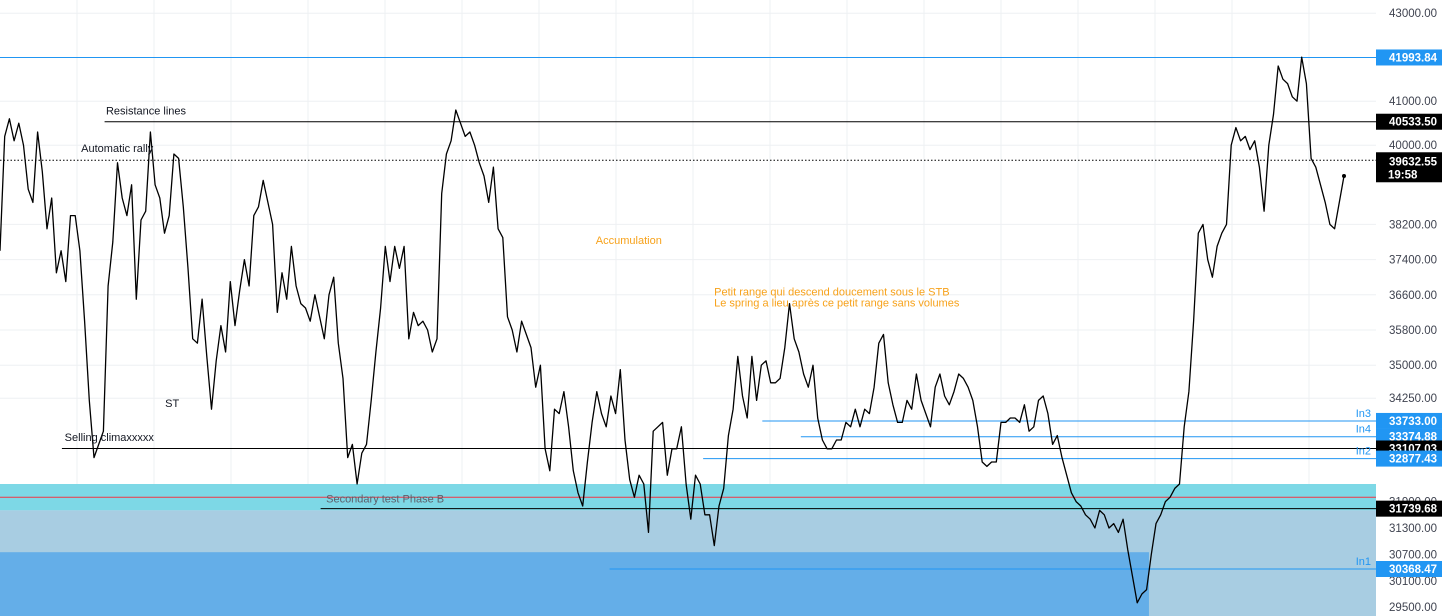 This screenshot has height=616, width=1456. Describe the element at coordinates (1363, 452) in the screenshot. I see `level-label: In2` at that location.